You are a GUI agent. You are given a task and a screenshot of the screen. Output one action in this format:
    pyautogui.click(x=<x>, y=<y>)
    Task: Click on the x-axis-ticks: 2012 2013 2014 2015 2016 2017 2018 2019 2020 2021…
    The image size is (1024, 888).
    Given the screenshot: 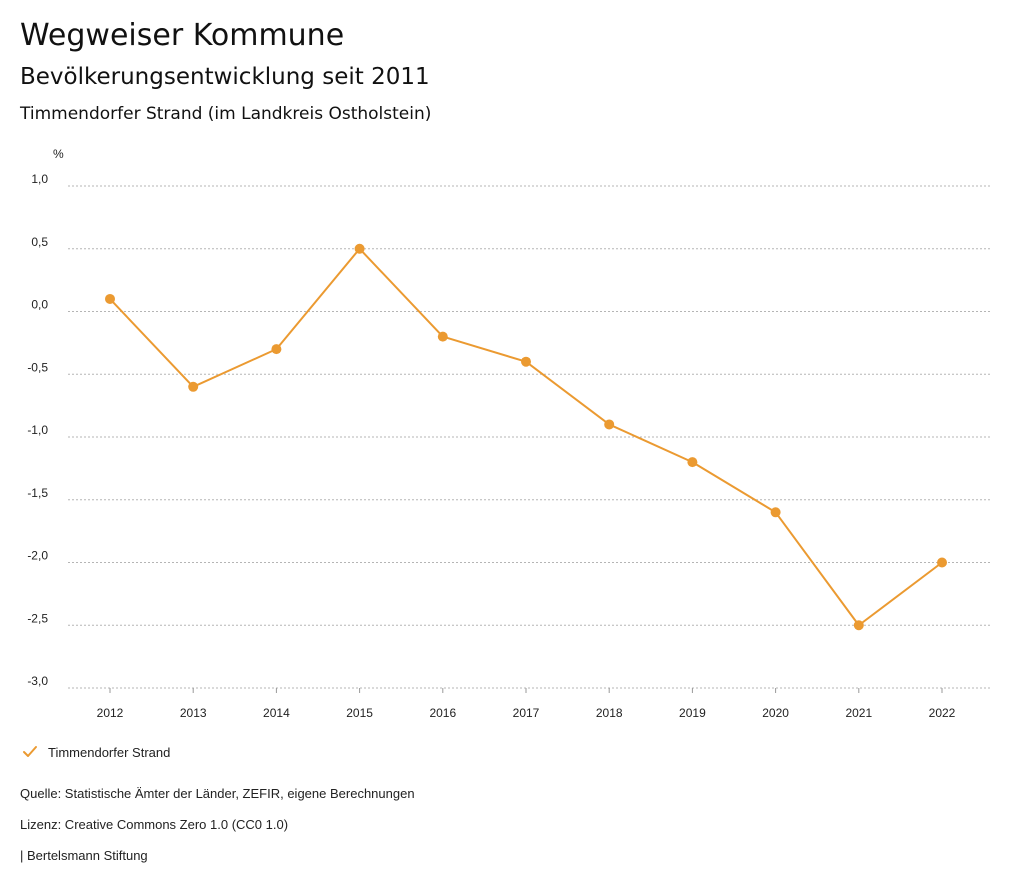 What is the action you would take?
    pyautogui.click(x=526, y=704)
    